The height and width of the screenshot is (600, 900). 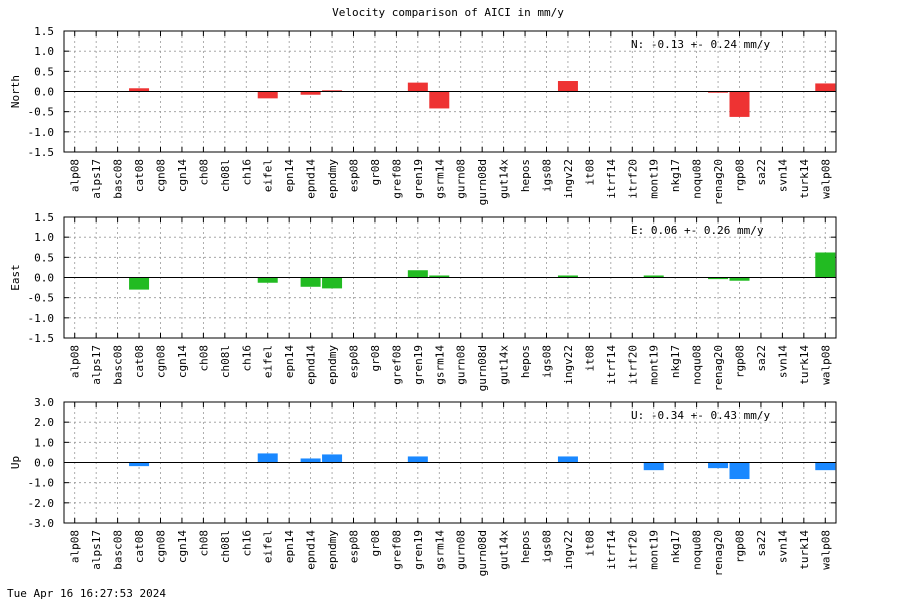 What do you see at coordinates (825, 466) in the screenshot?
I see `bar-walp08` at bounding box center [825, 466].